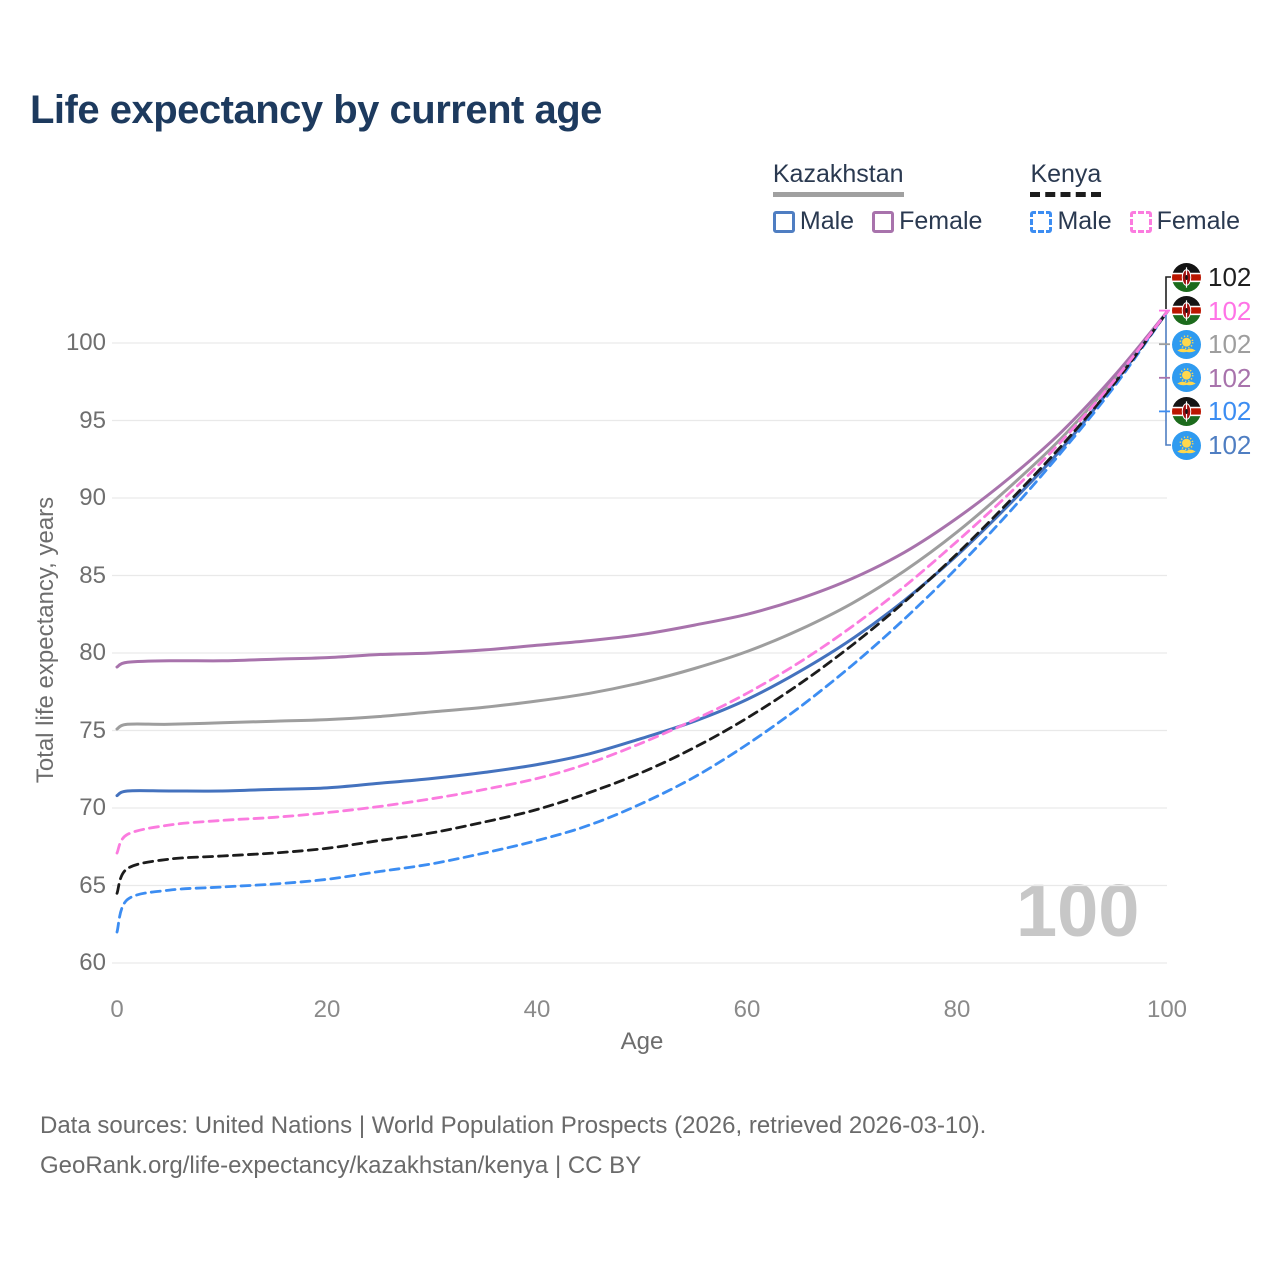  Describe the element at coordinates (1168, 292) in the screenshot. I see `leader-line-top` at that location.